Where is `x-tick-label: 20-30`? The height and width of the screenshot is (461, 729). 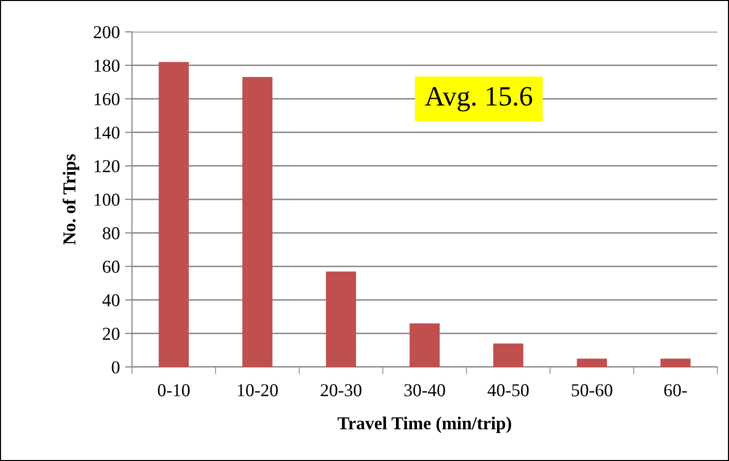 x-tick-label: 20-30 is located at coordinates (341, 390).